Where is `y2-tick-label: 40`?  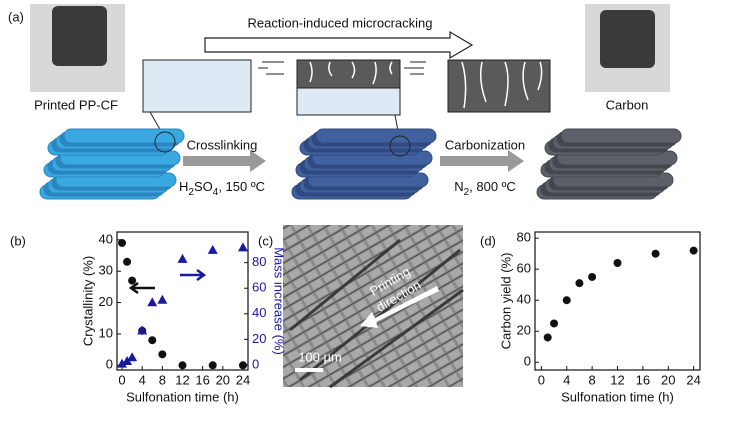 y2-tick-label: 40 is located at coordinates (259, 312).